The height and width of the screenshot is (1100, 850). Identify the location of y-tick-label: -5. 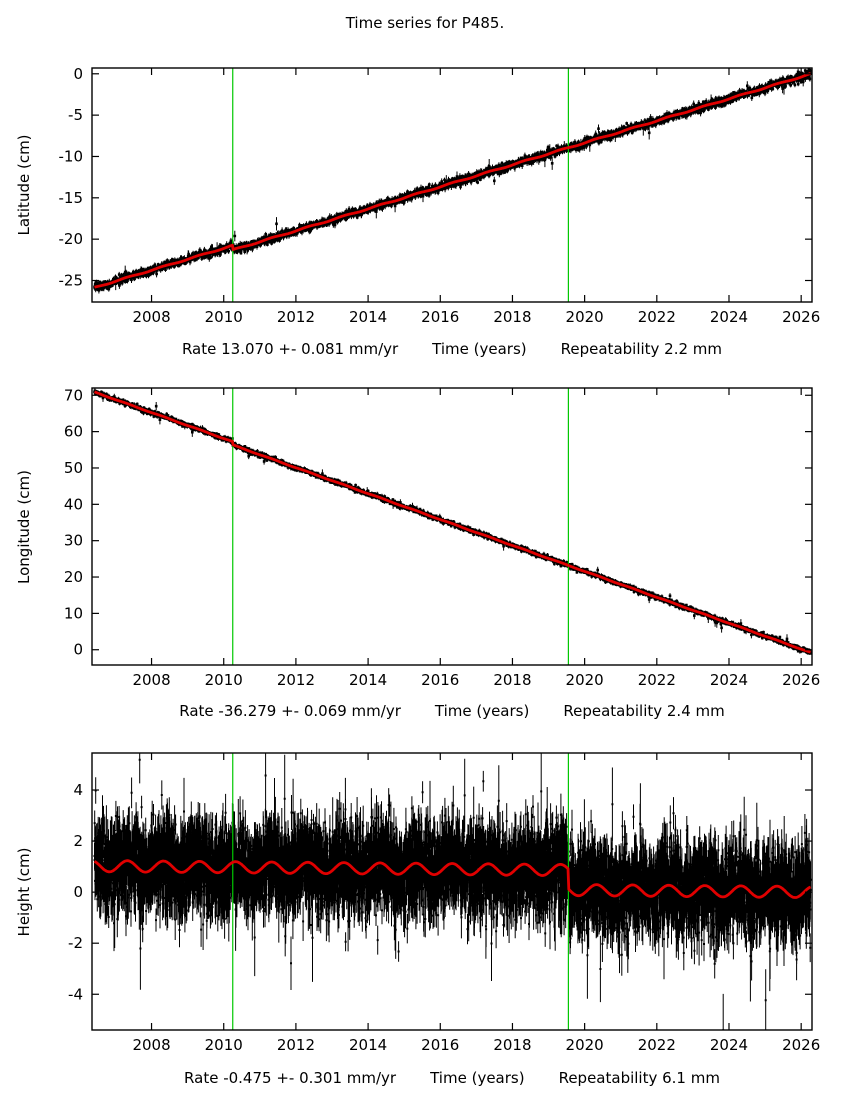
(75, 115).